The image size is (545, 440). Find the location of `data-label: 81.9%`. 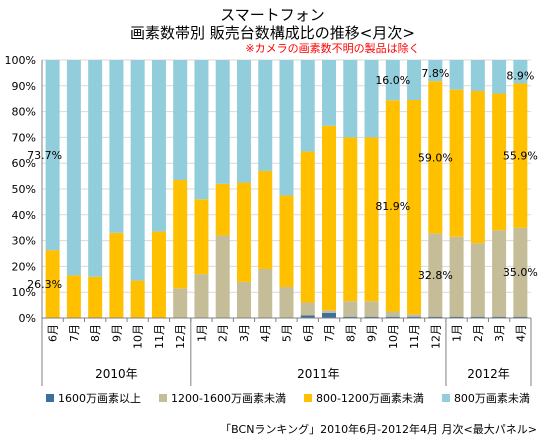

data-label: 81.9% is located at coordinates (392, 206).